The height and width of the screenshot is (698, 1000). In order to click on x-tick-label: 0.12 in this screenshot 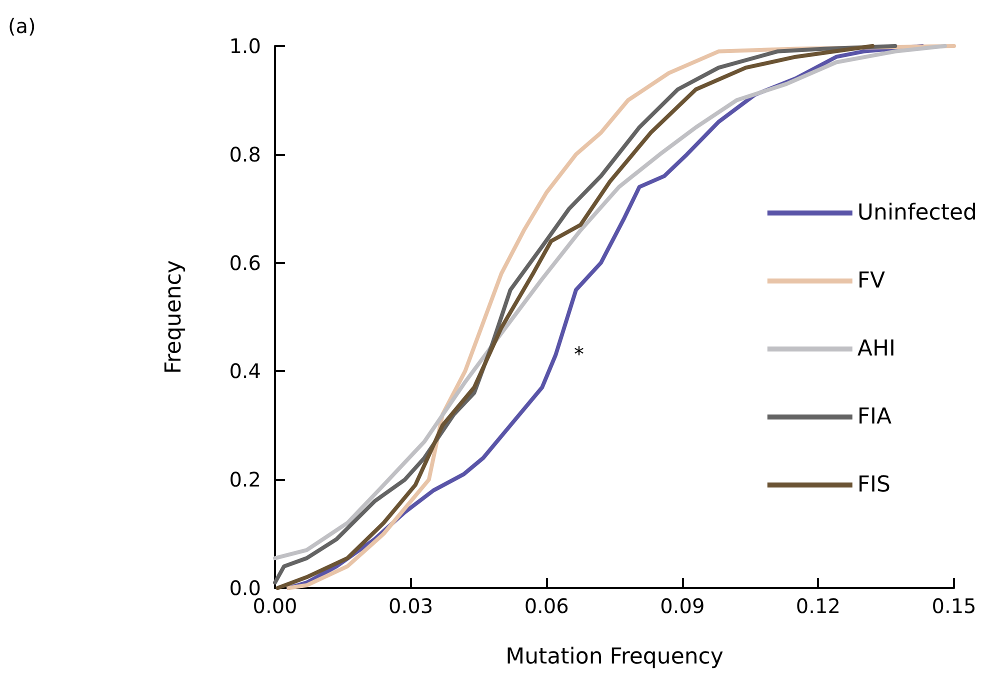, I will do `click(818, 606)`.